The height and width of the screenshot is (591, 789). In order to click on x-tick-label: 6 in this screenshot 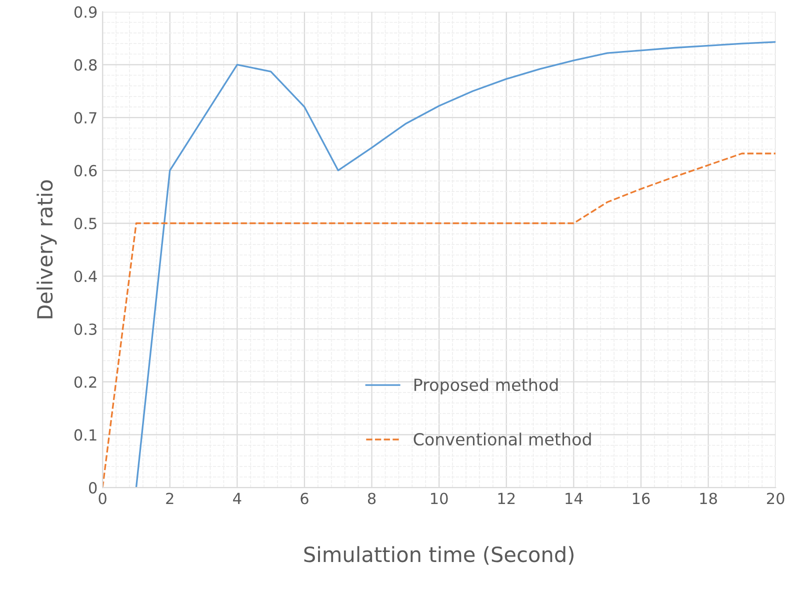, I will do `click(304, 498)`.